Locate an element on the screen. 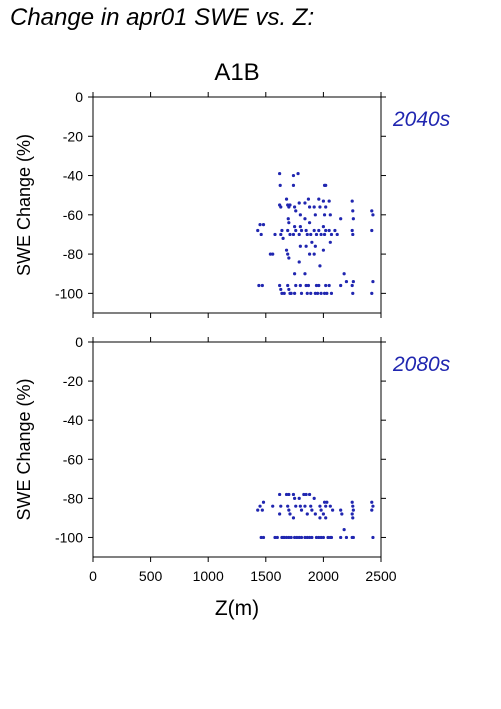 The width and height of the screenshot is (501, 709). x-tick-label: 1000 is located at coordinates (208, 576).